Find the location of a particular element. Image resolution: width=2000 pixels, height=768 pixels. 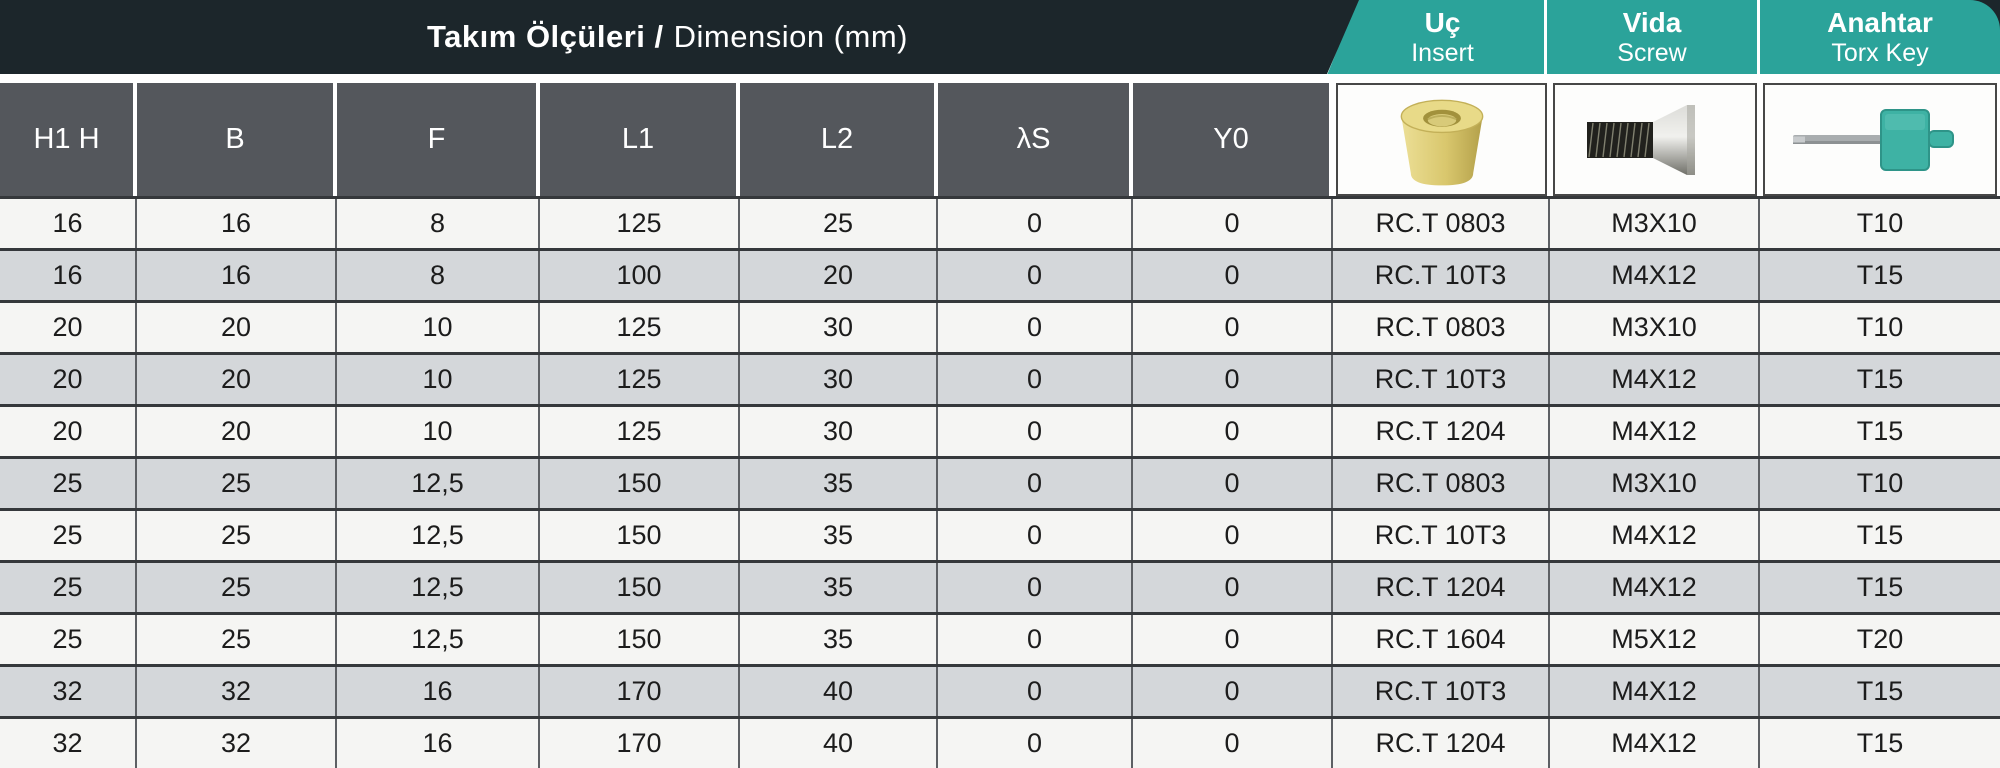

table-cell: T20 is located at coordinates (1880, 639).